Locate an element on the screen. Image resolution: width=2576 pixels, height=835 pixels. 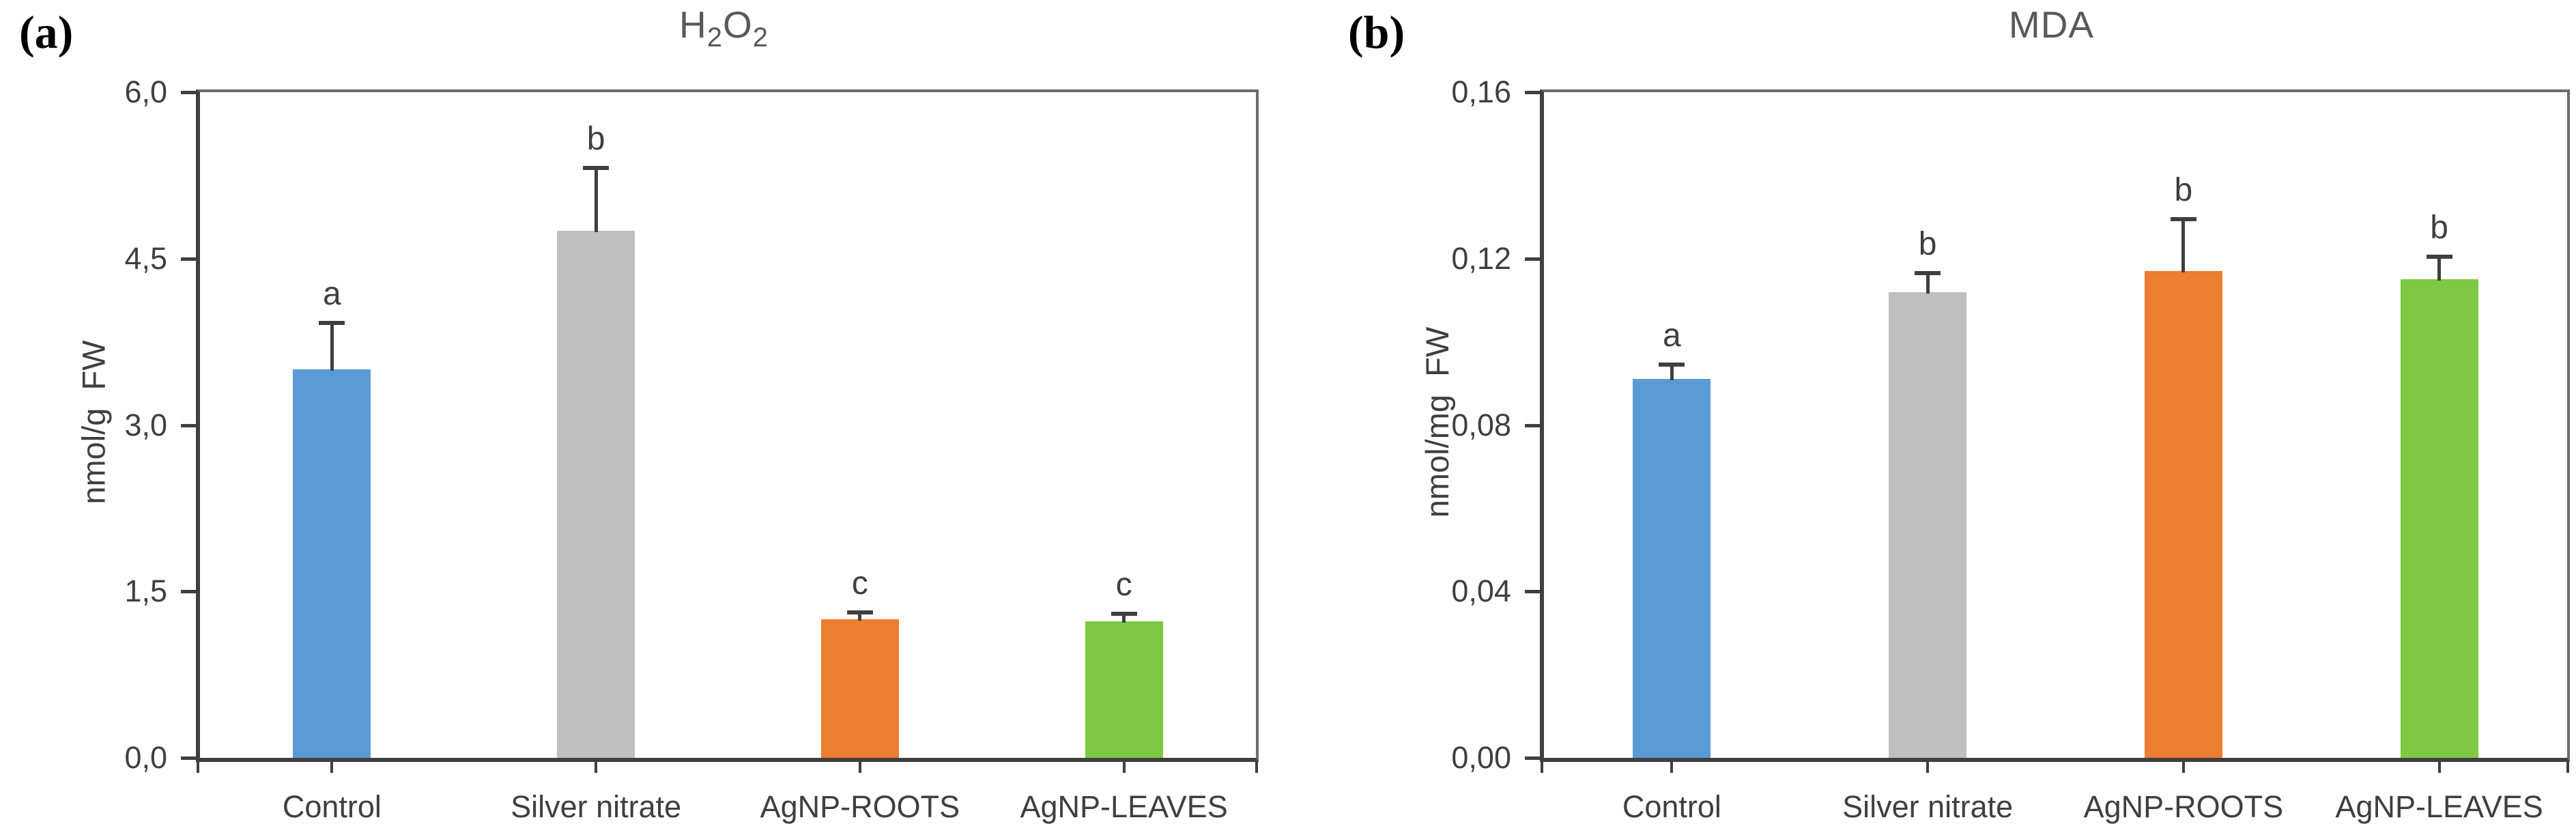
chart-title-text: MDA is located at coordinates (2051, 25).